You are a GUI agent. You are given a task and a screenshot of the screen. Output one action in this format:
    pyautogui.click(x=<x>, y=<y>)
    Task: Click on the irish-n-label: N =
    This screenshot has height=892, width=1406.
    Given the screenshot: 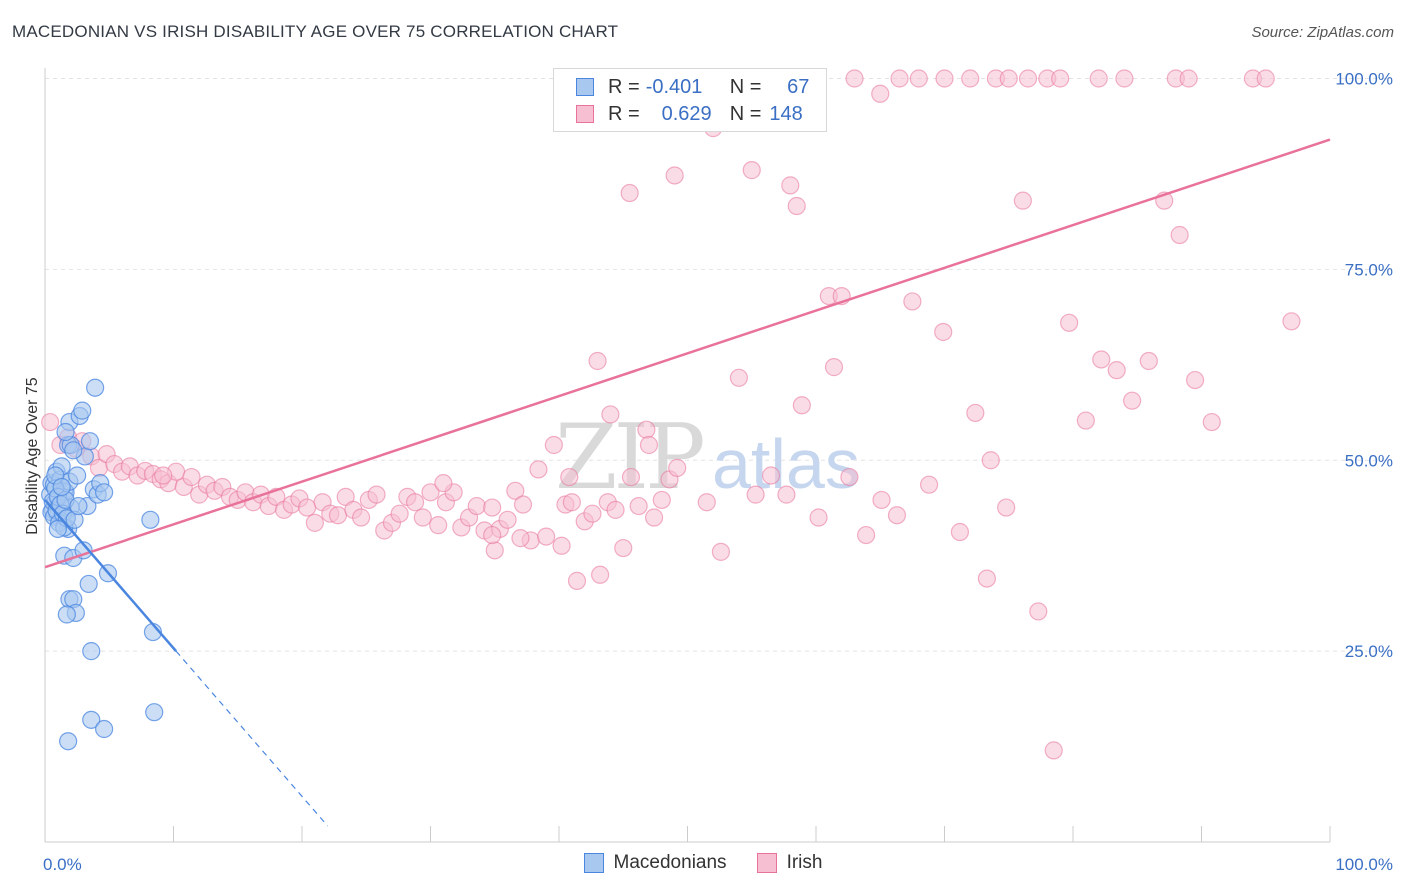 What is the action you would take?
    pyautogui.click(x=745, y=113)
    